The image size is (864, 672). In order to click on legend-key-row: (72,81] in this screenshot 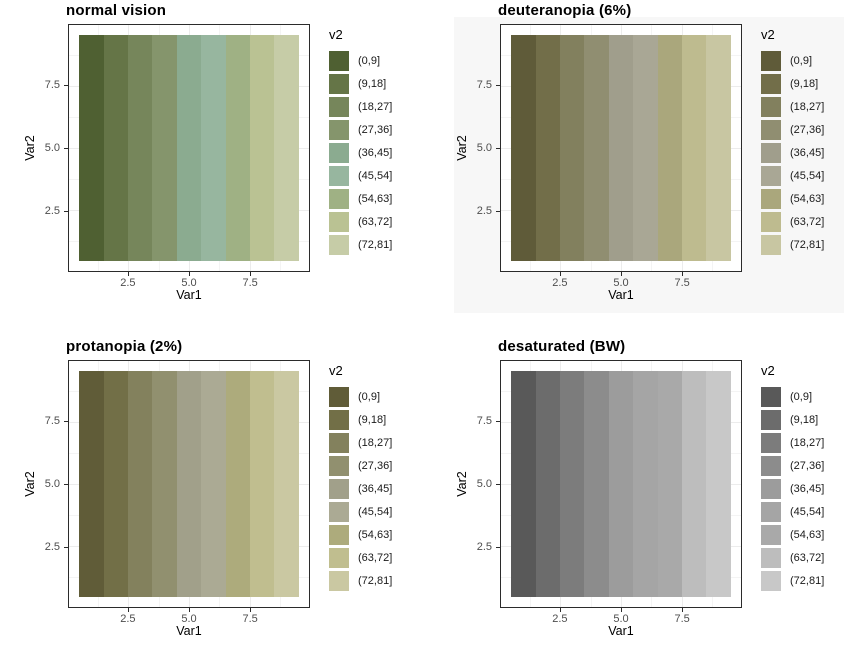, I will do `click(360, 581)`.